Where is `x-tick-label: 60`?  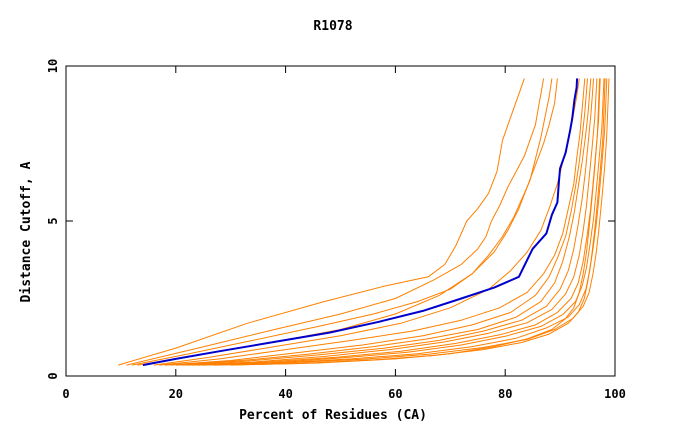 x-tick-label: 60 is located at coordinates (395, 394).